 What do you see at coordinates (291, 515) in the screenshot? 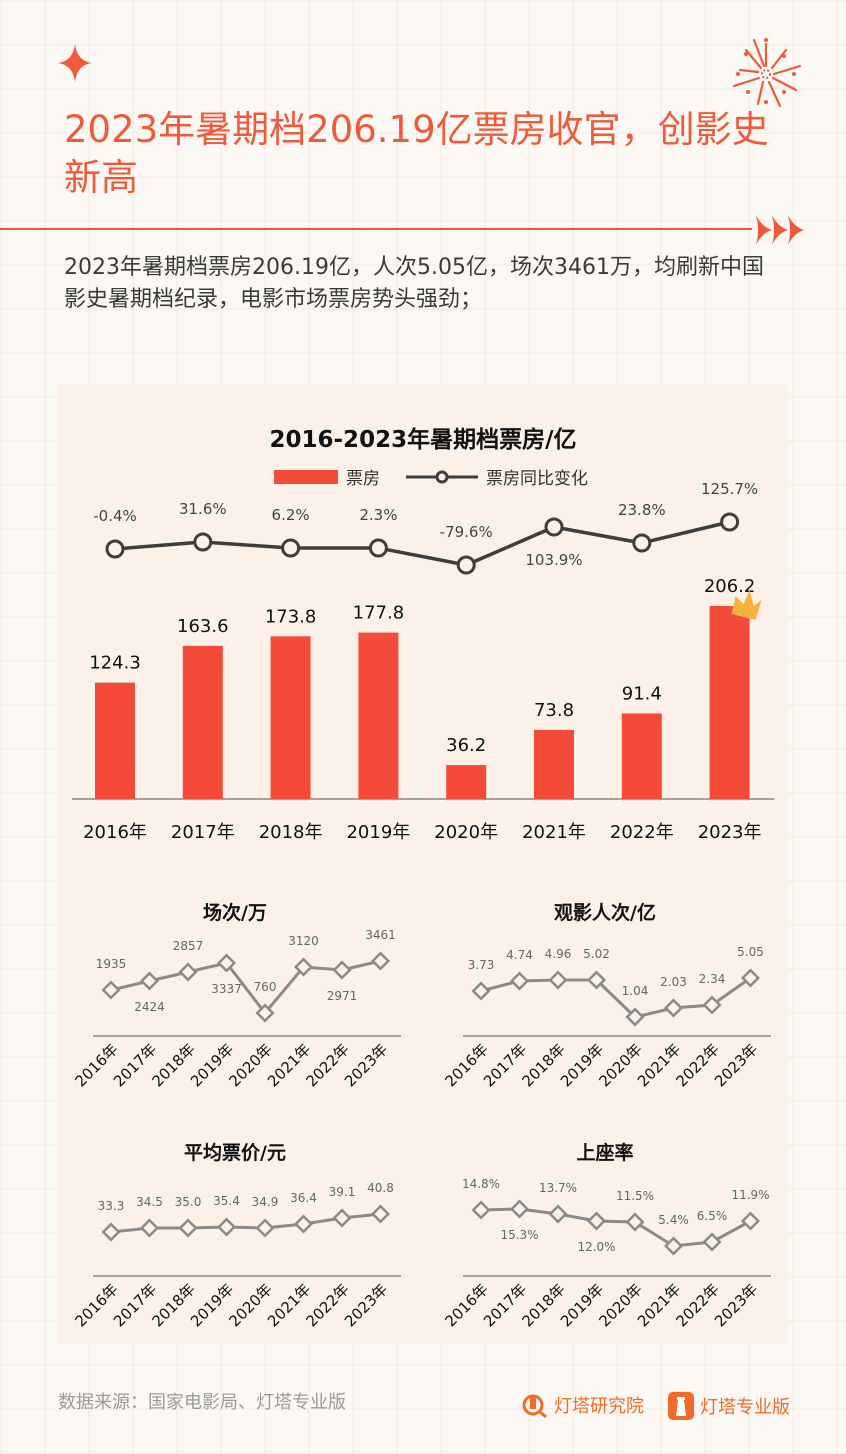
I see `yoy-label: 6.2%` at bounding box center [291, 515].